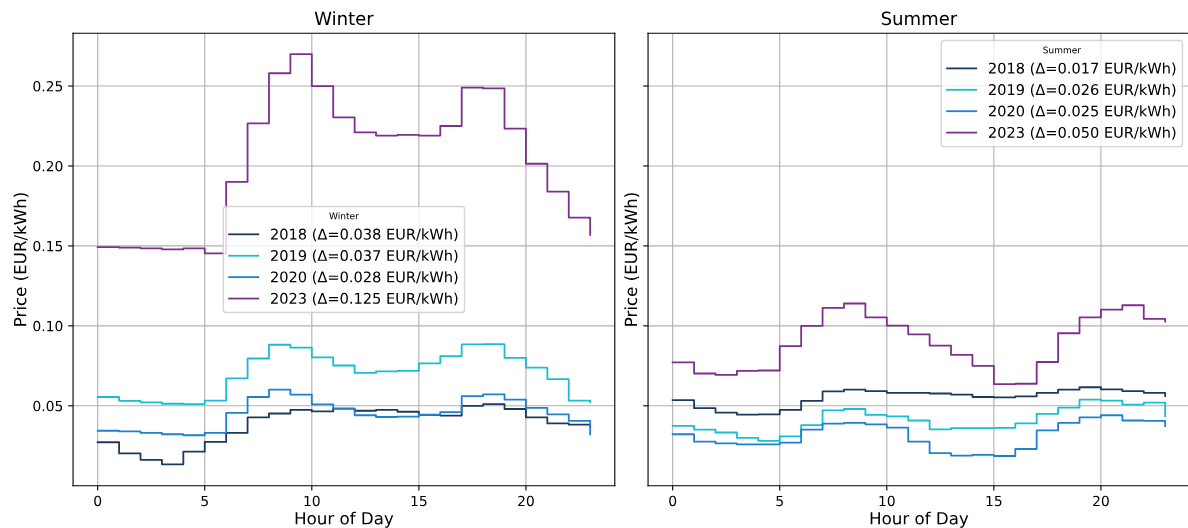 The width and height of the screenshot is (1188, 528). I want to click on y-tick-label: 0.20, so click(48, 166).